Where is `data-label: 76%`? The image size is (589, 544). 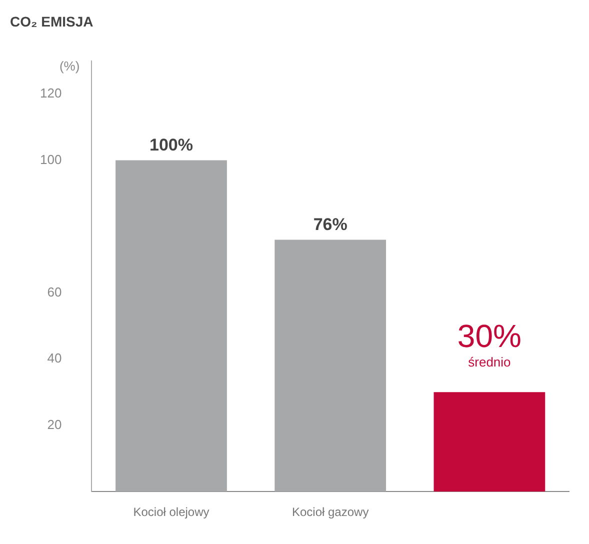 data-label: 76% is located at coordinates (330, 224).